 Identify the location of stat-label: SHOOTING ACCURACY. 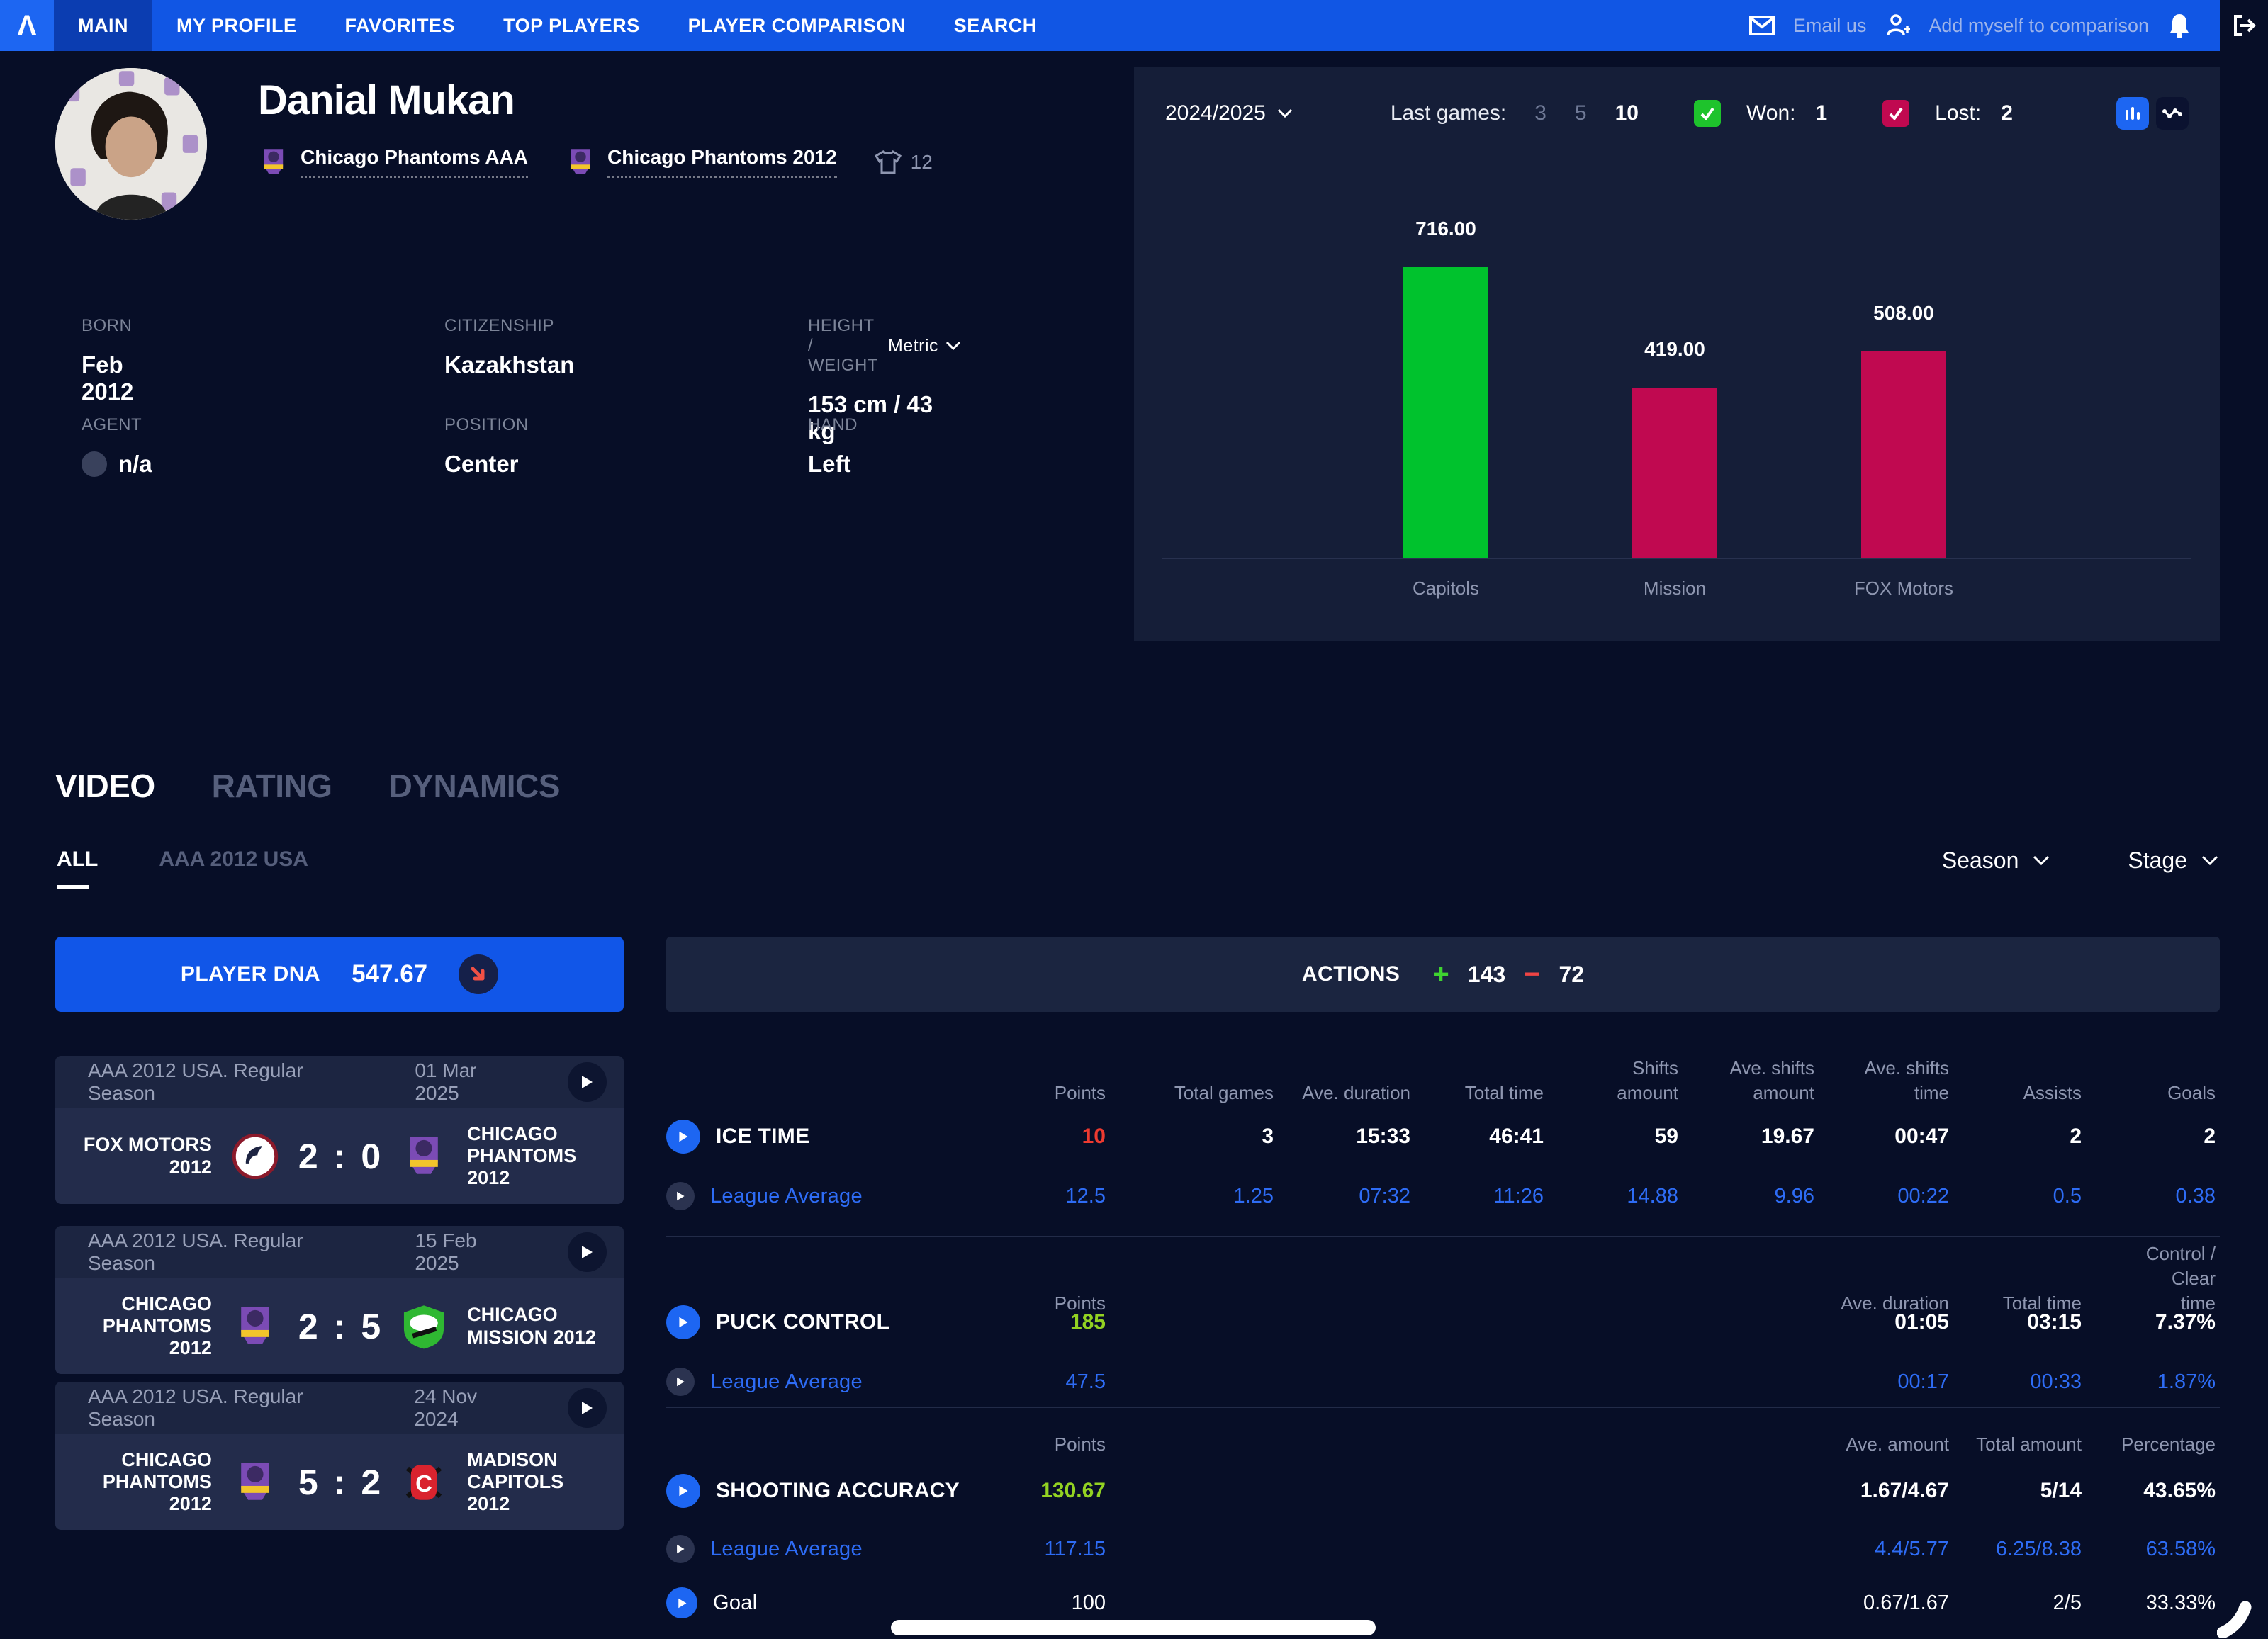
(838, 1490).